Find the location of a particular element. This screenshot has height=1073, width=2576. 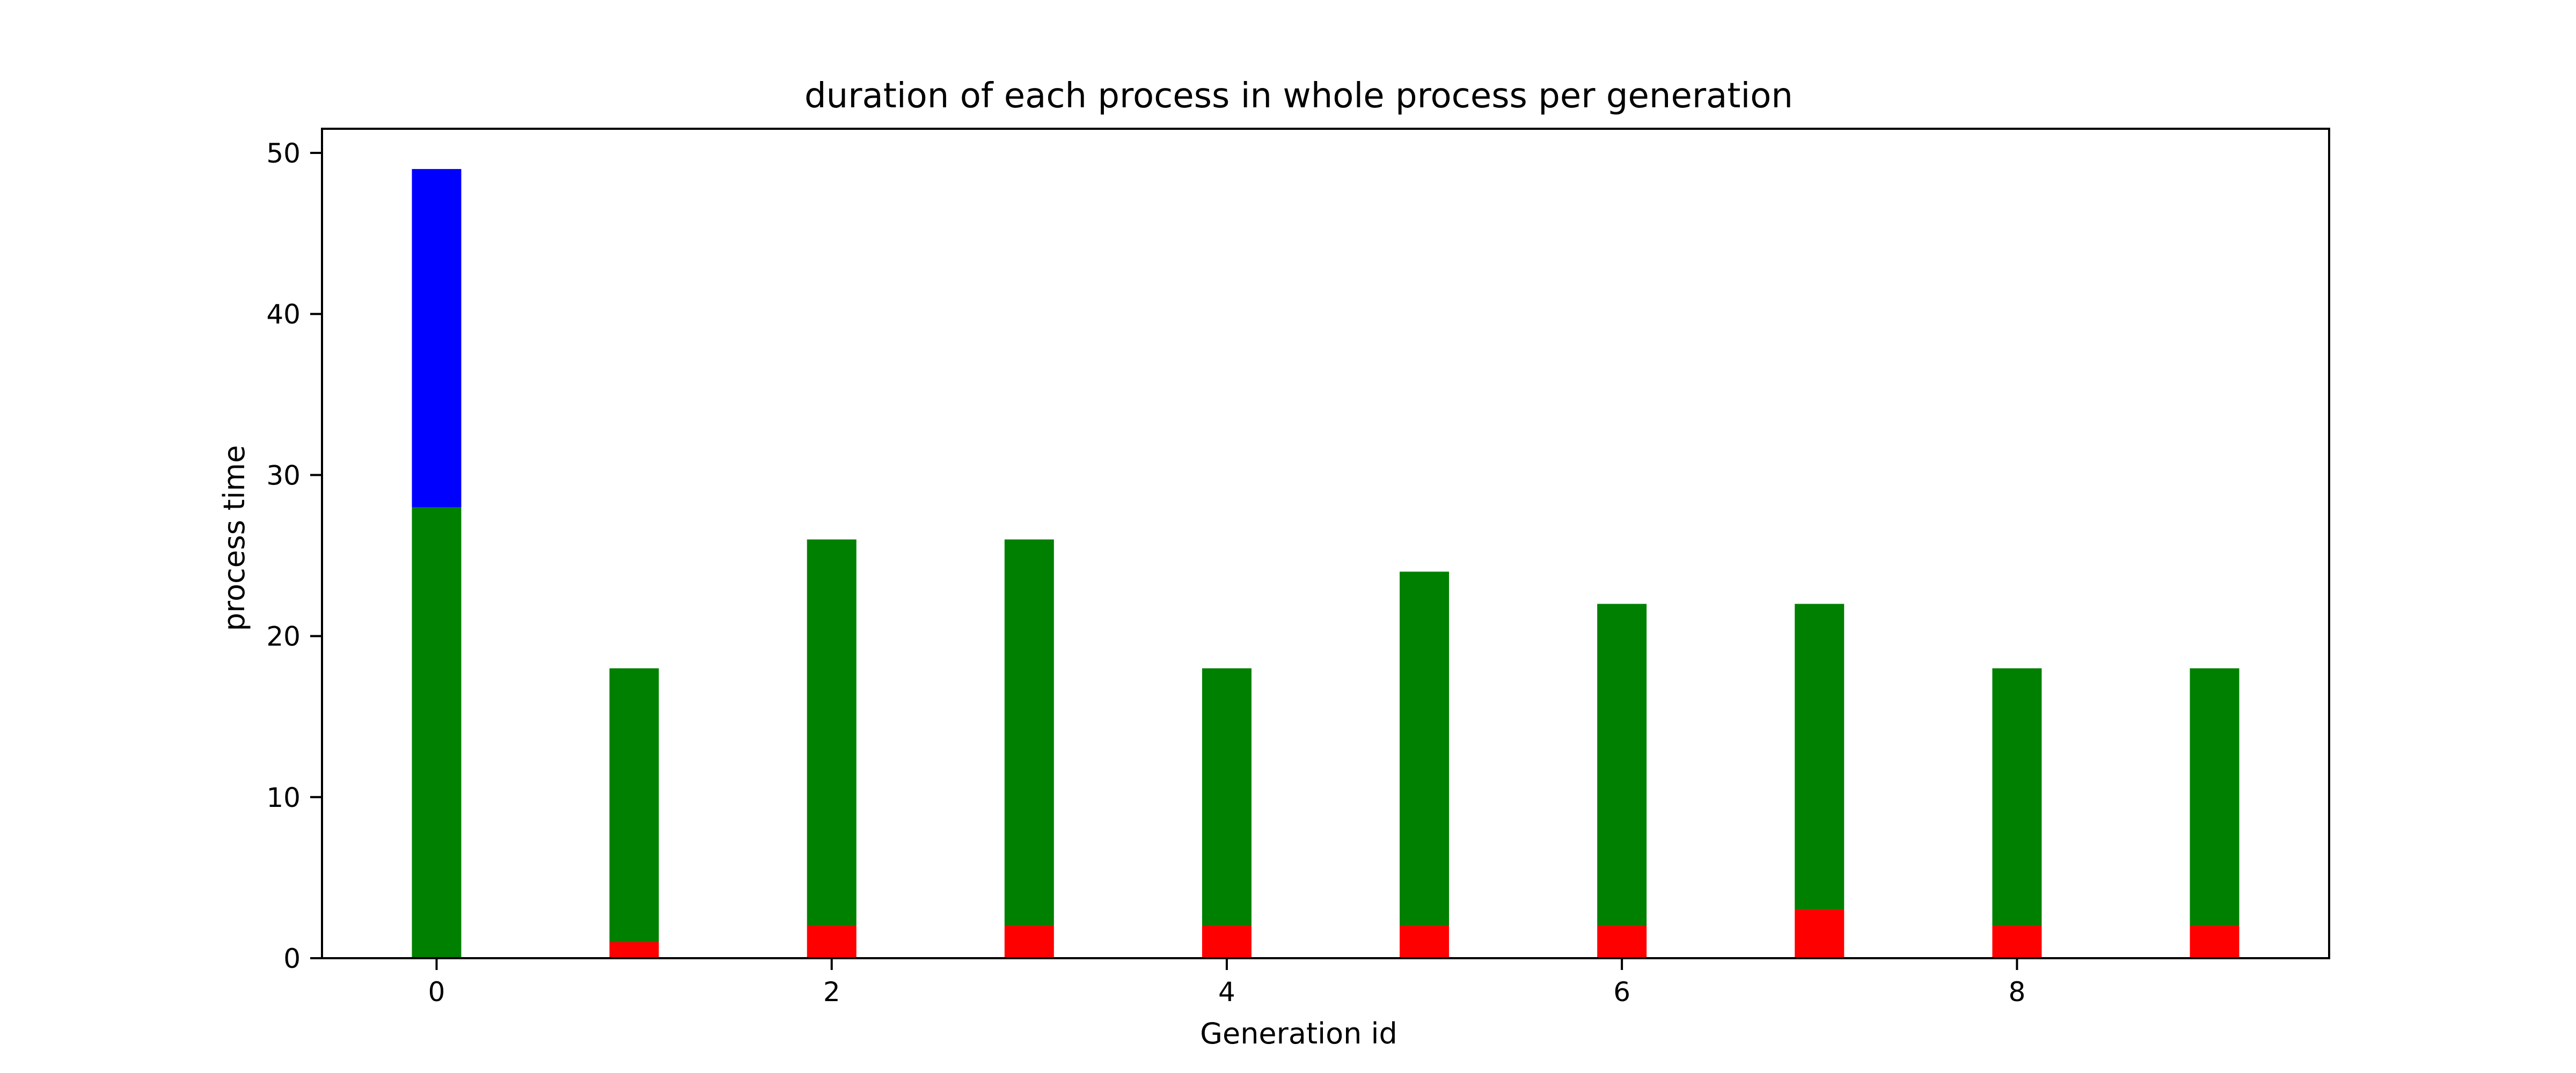

y-tick-label-0: 0 is located at coordinates (292, 958).